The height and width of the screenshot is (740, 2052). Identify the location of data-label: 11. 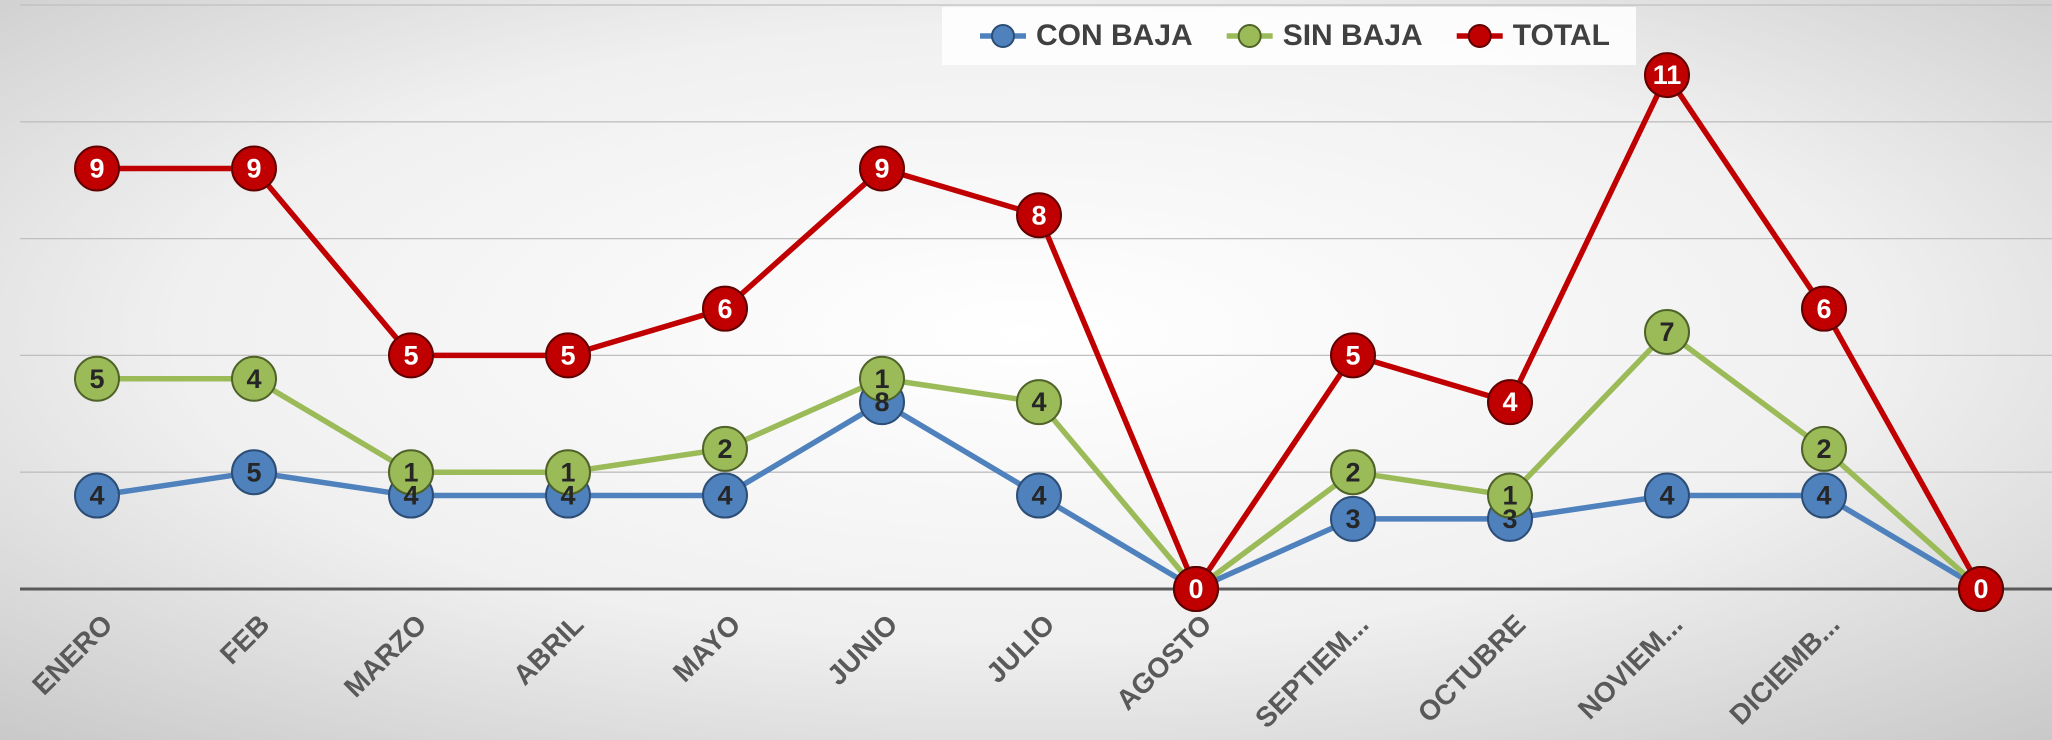
(1667, 75).